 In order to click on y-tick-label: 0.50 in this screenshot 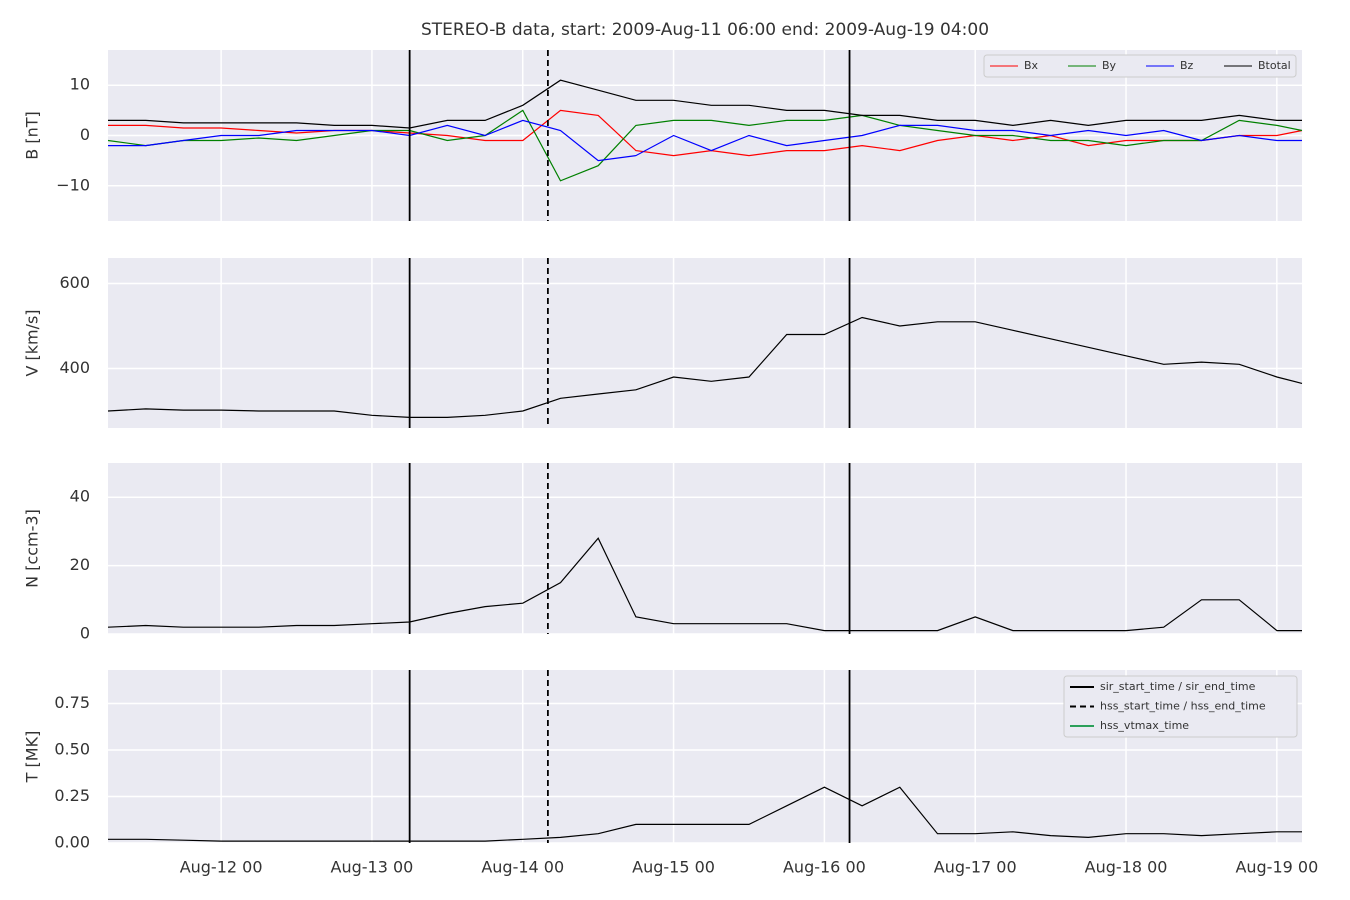, I will do `click(72, 748)`.